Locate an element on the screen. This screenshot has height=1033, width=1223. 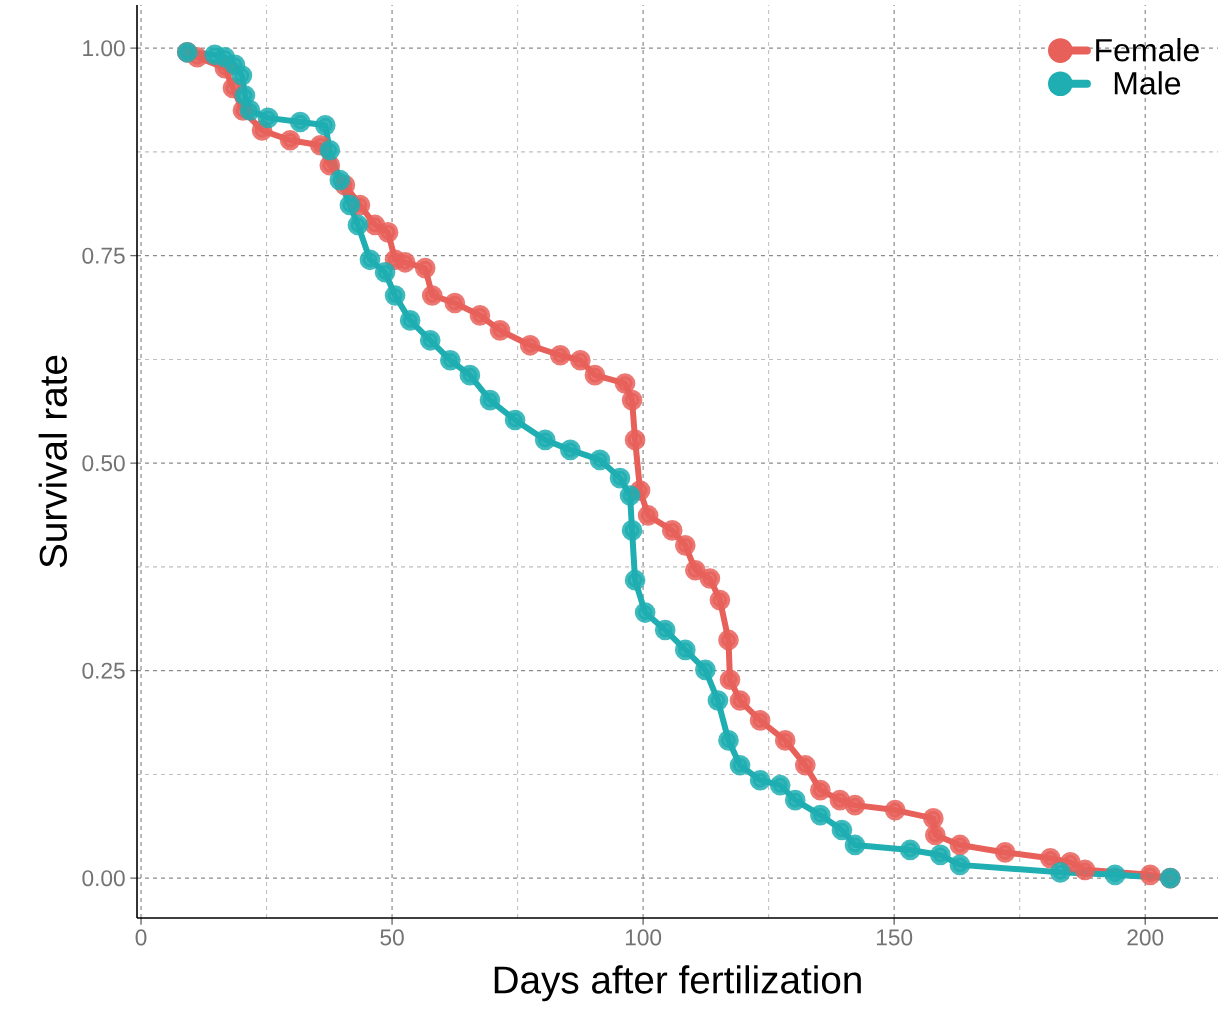
y-tick-label: 0.25 is located at coordinates (103, 670).